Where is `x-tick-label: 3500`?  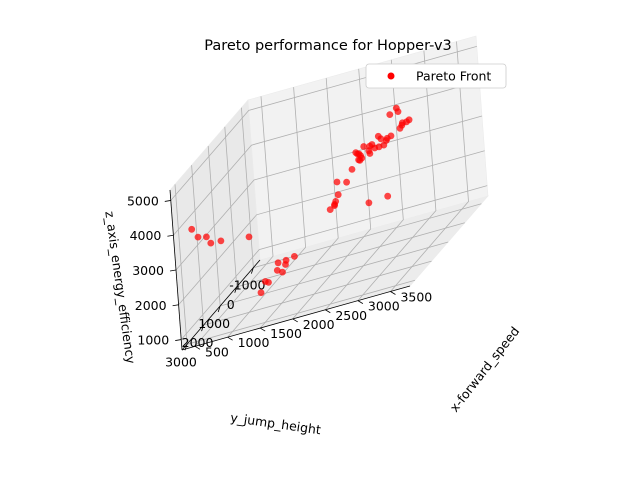 x-tick-label: 3500 is located at coordinates (416, 296).